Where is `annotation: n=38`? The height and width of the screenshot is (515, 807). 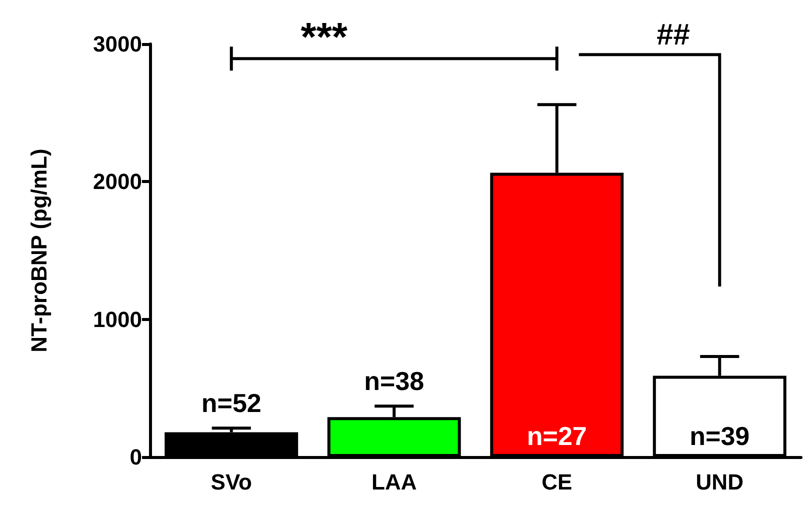
annotation: n=38 is located at coordinates (394, 381).